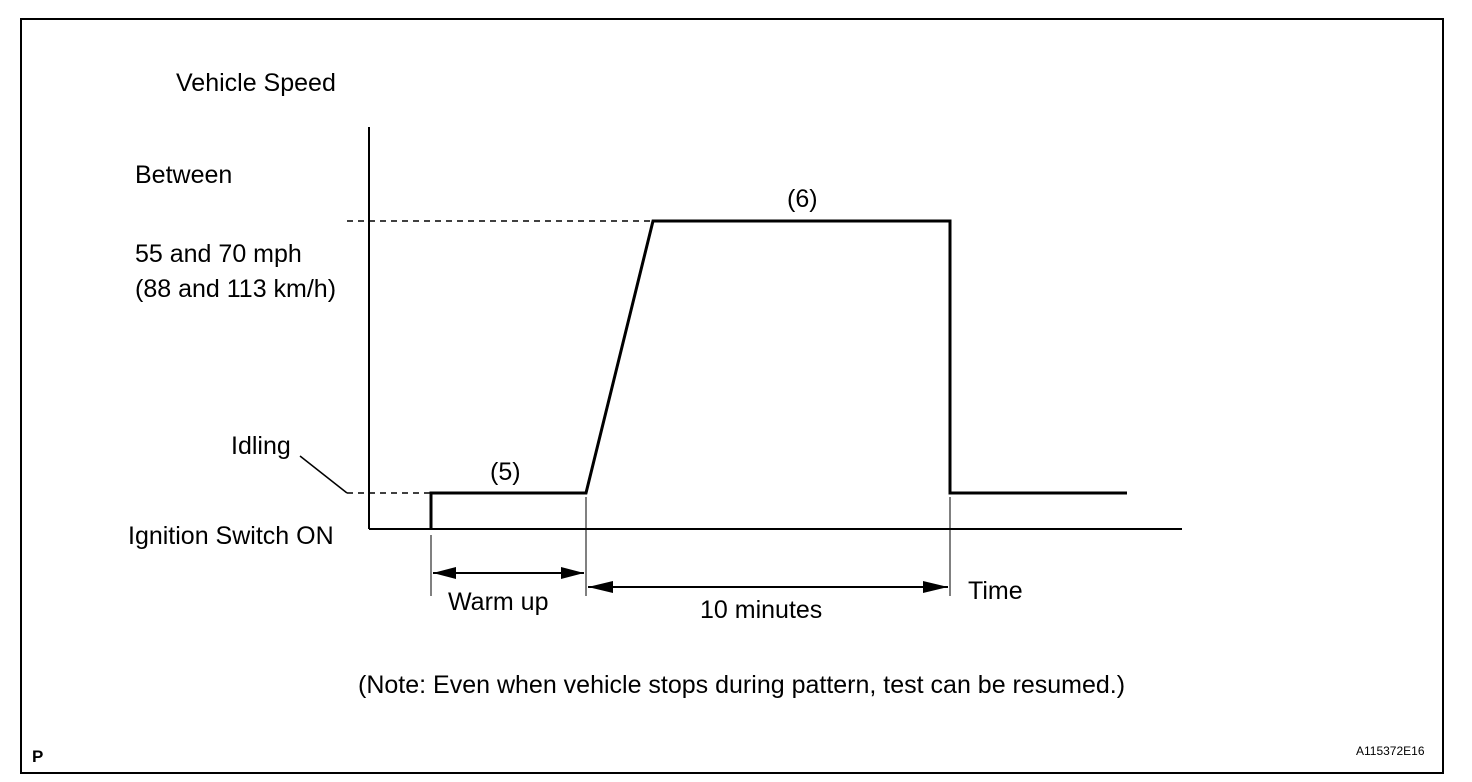  I want to click on corner-mark: P, so click(38, 756).